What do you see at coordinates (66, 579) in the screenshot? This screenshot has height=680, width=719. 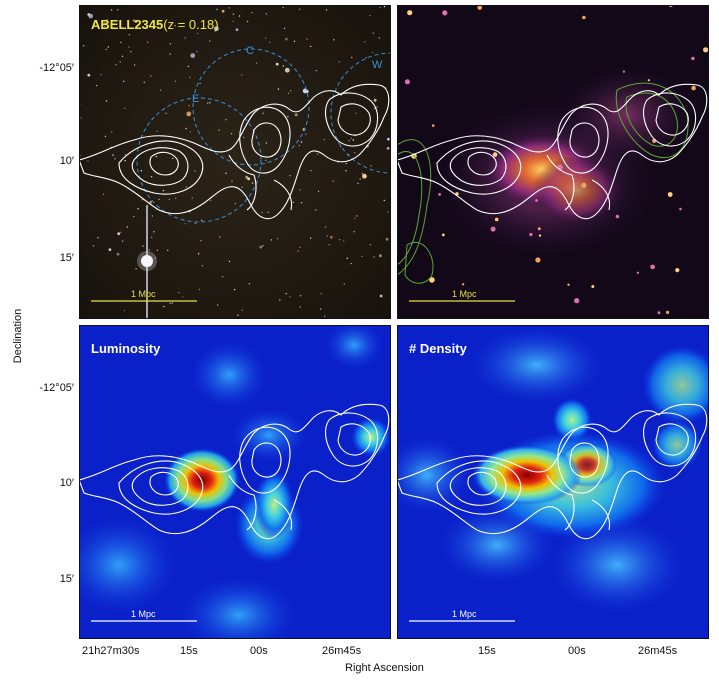 I see `y-tick-label: 15′` at bounding box center [66, 579].